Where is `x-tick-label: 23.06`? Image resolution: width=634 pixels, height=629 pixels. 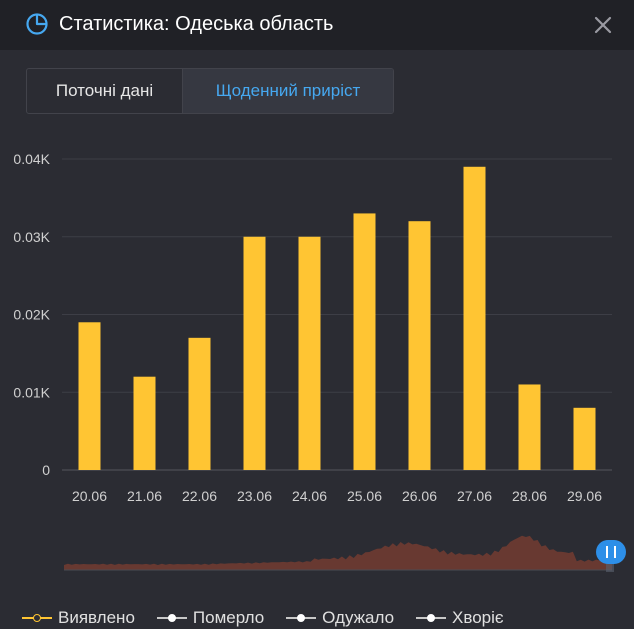
x-tick-label: 23.06 is located at coordinates (254, 496).